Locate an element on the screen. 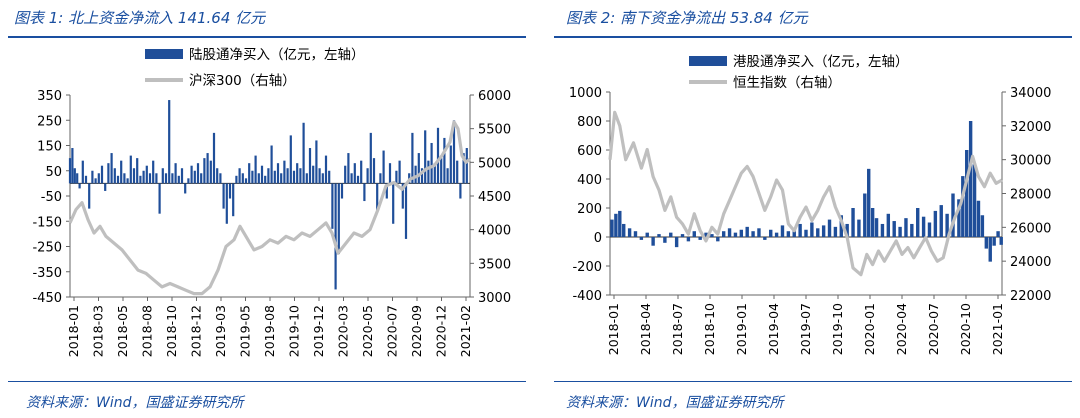 Image resolution: width=1080 pixels, height=418 pixels. y-left-tick-label: 200 is located at coordinates (589, 209).